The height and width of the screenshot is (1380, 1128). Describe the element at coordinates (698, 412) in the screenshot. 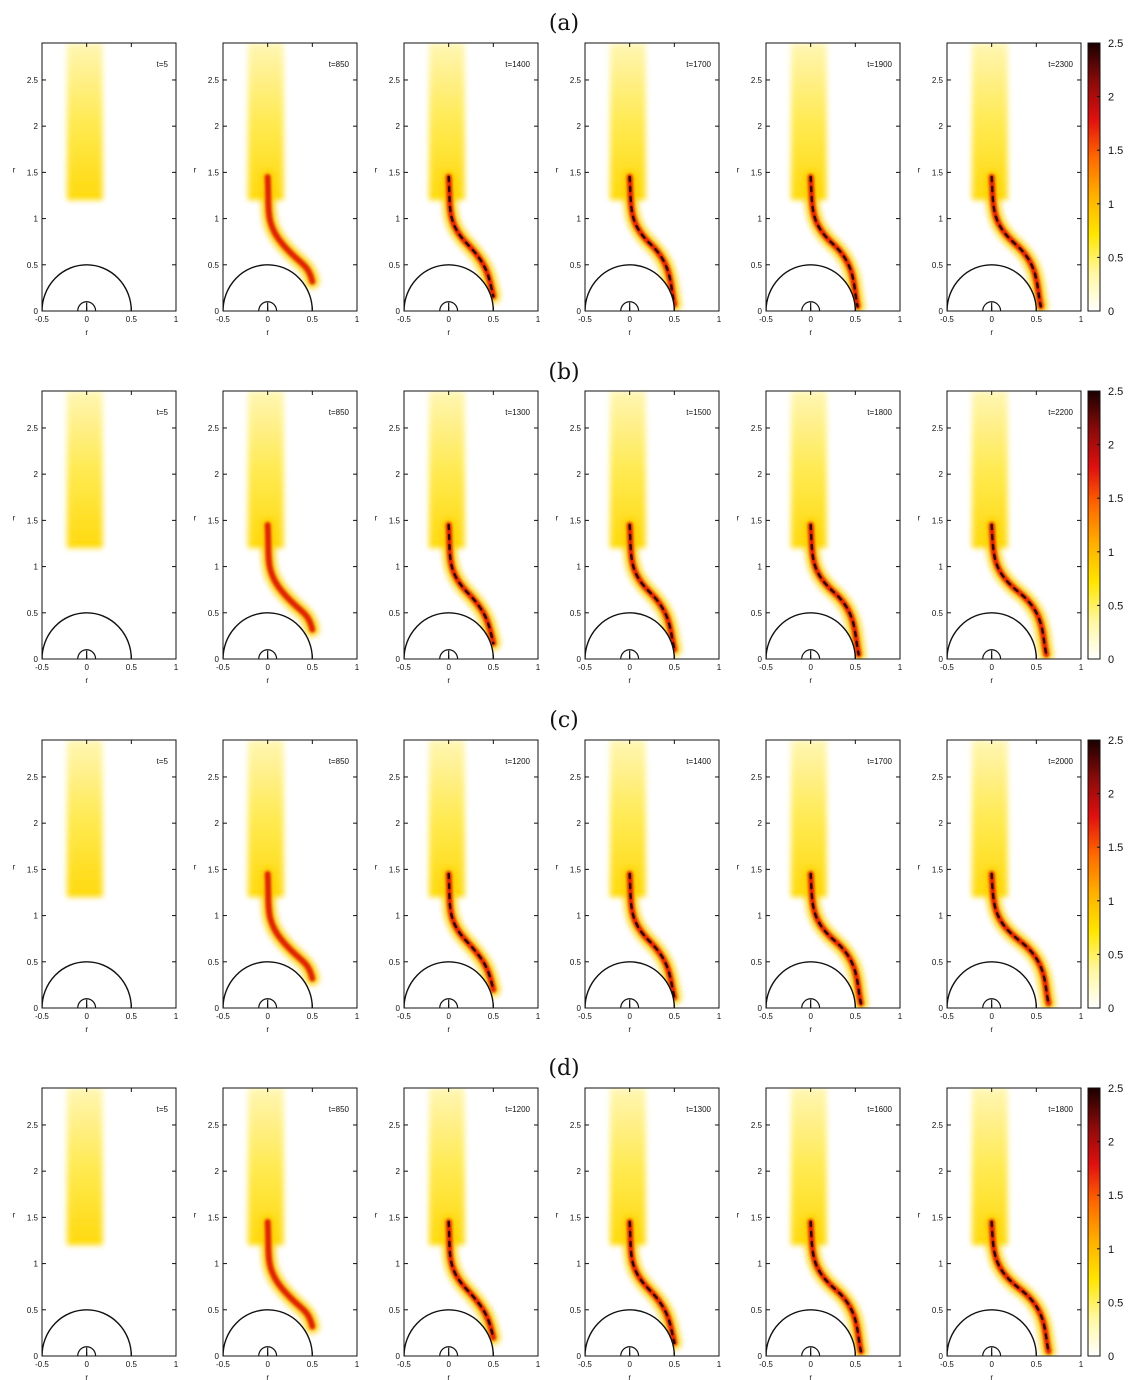

I see `time-label: t=1500` at that location.